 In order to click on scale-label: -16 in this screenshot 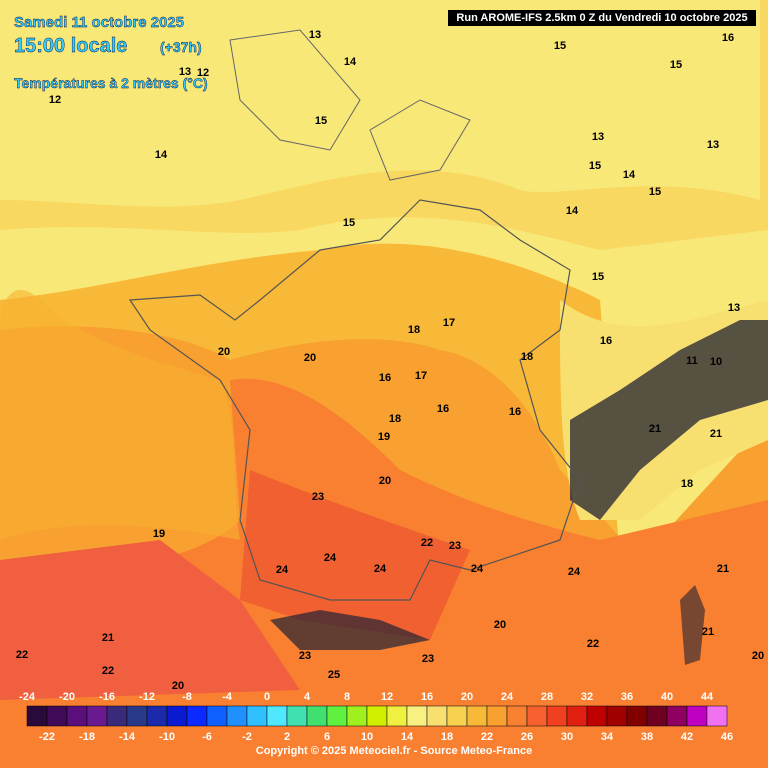, I will do `click(107, 697)`.